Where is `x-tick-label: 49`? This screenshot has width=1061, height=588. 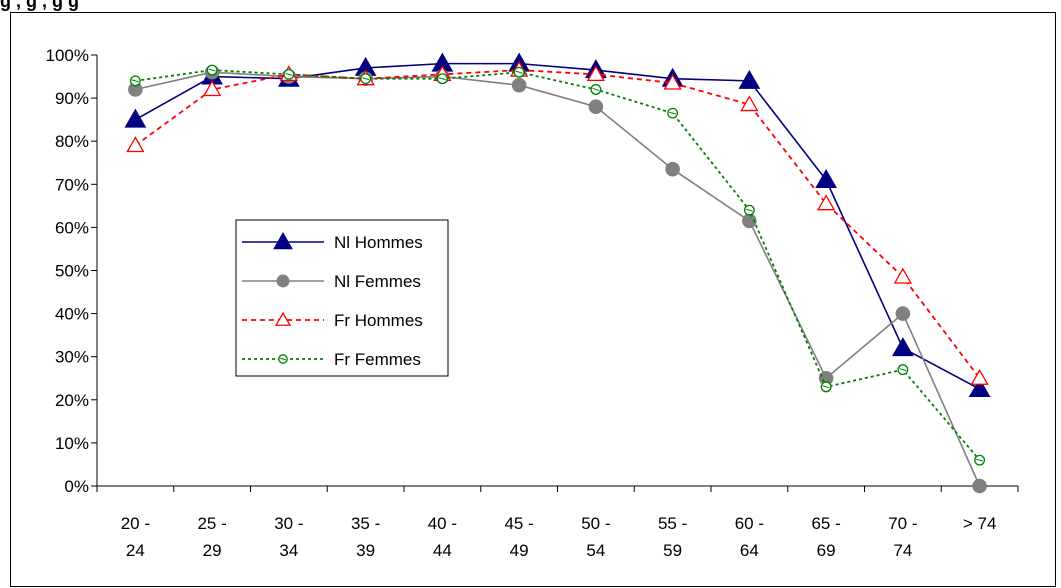 x-tick-label: 49 is located at coordinates (519, 550).